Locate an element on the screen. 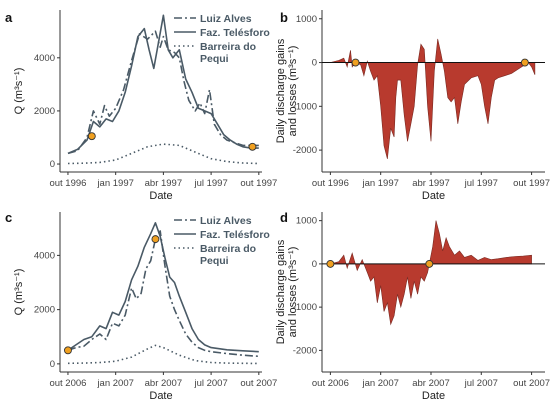 The image size is (550, 406). panel-letter: c is located at coordinates (8, 217).